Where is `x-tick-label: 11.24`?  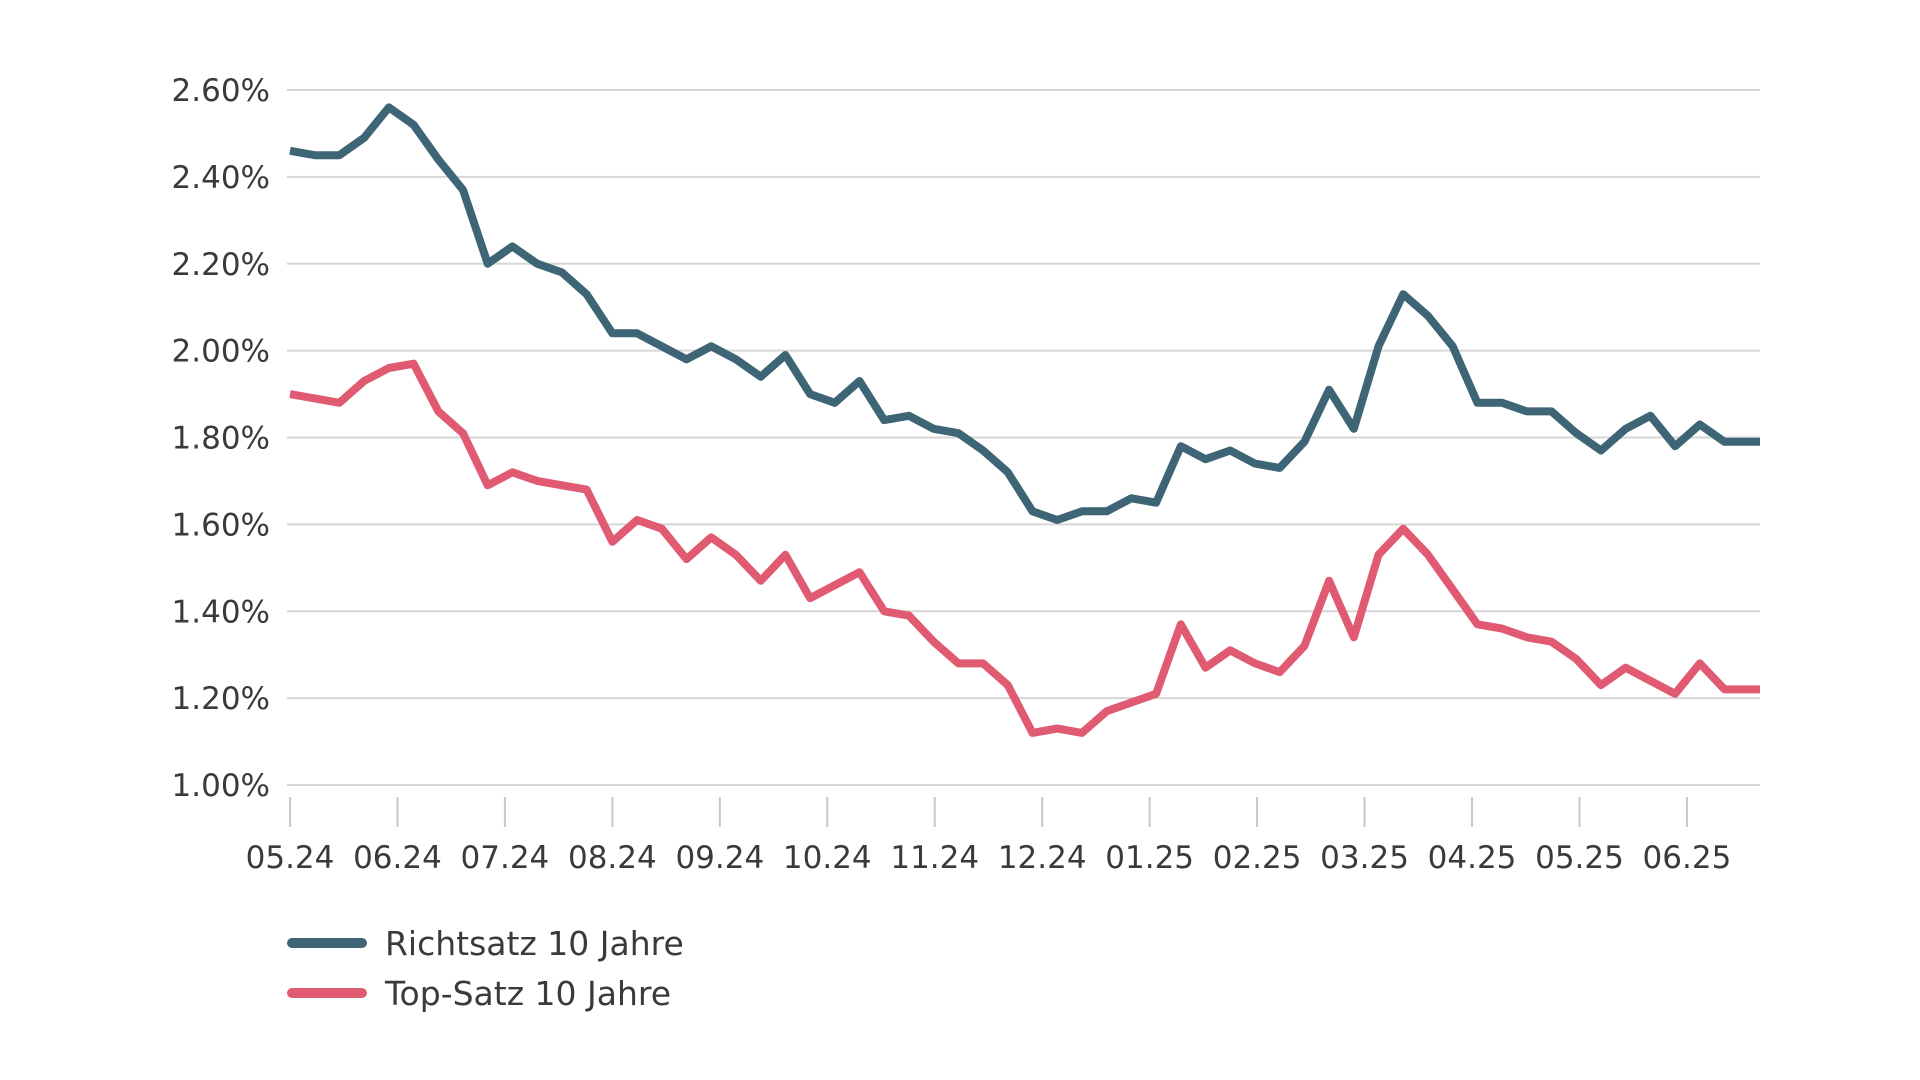
x-tick-label: 11.24 is located at coordinates (934, 858).